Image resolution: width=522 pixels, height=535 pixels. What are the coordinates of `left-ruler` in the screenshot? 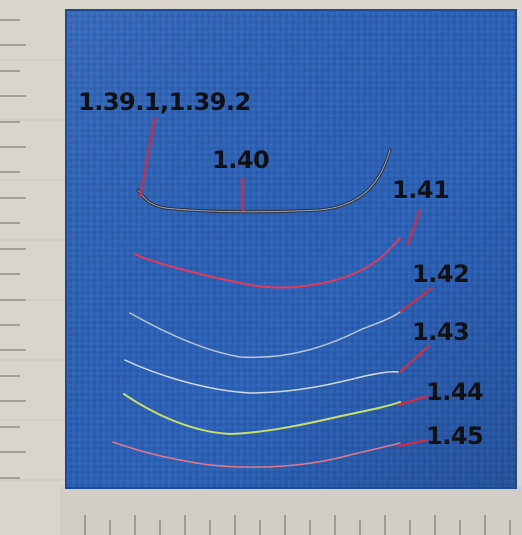 It's located at (13, 249).